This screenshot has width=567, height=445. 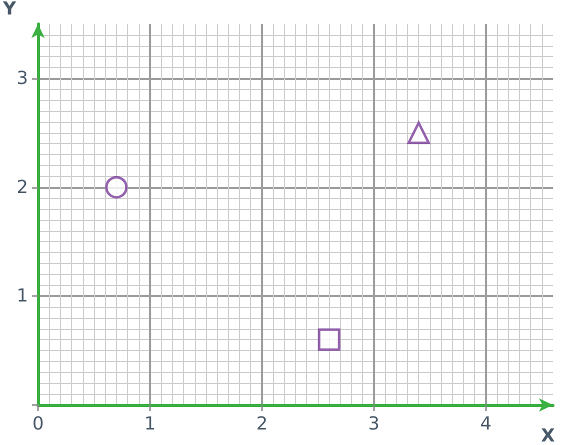 I want to click on x-tick-label: 1, so click(x=150, y=424).